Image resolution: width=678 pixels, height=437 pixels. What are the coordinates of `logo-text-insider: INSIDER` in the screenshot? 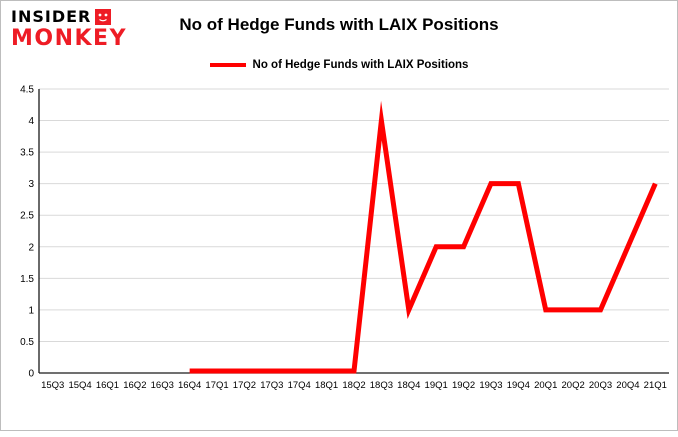 It's located at (51, 16).